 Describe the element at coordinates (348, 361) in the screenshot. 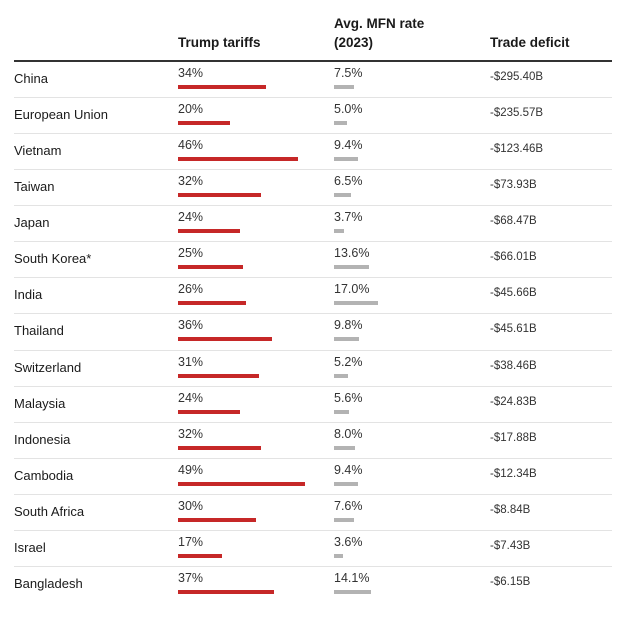

I see `mfn-value-label: 5.2%` at that location.